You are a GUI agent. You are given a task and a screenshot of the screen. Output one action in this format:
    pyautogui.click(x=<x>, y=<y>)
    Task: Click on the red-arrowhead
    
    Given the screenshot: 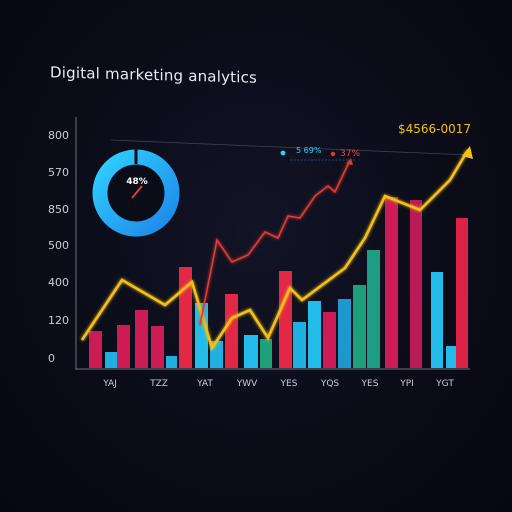 What is the action you would take?
    pyautogui.click(x=349, y=161)
    